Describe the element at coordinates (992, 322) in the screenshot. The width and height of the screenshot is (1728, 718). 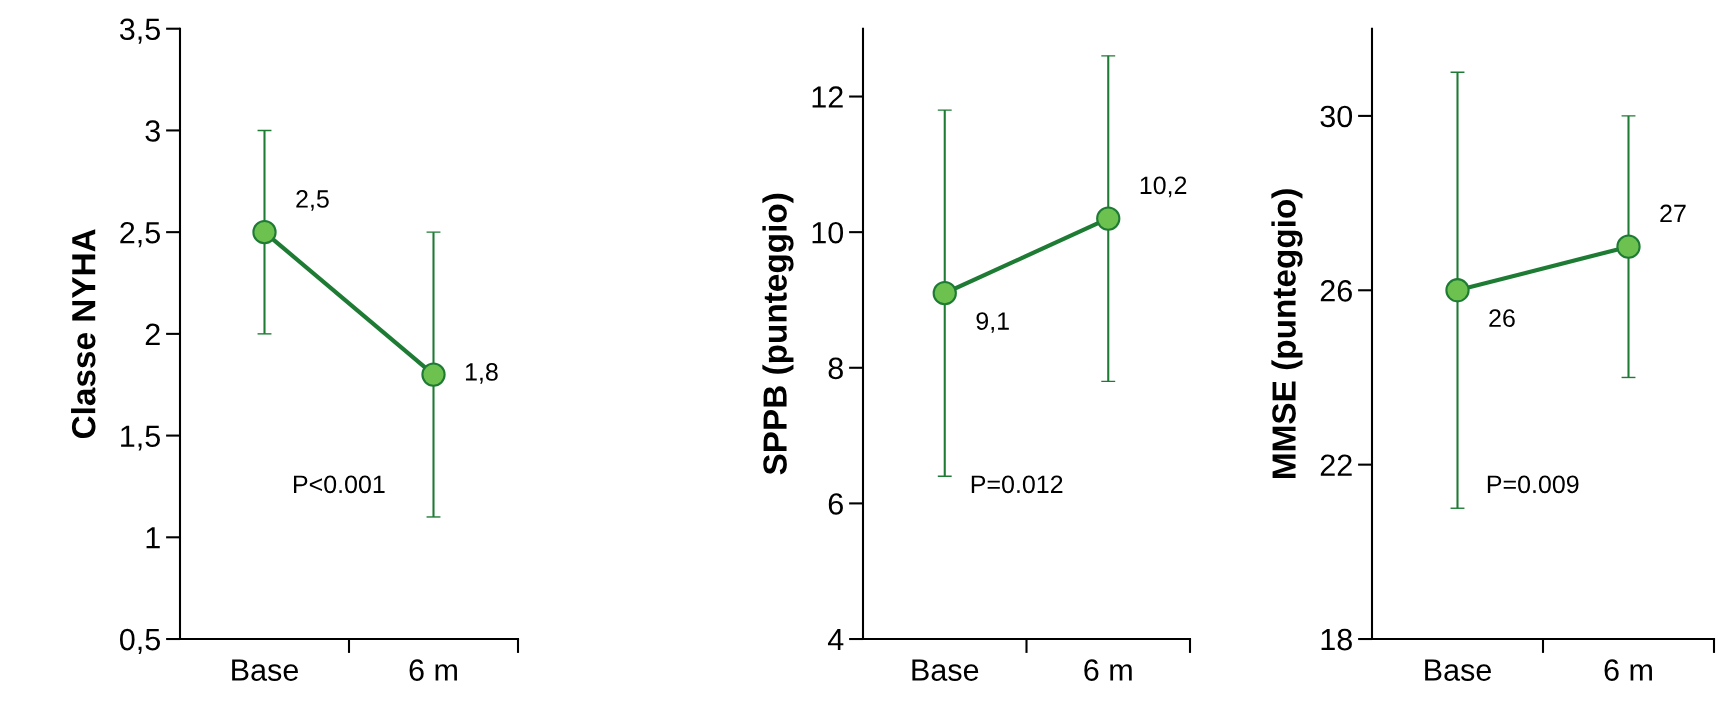
I see `data-label: 9,1` at that location.